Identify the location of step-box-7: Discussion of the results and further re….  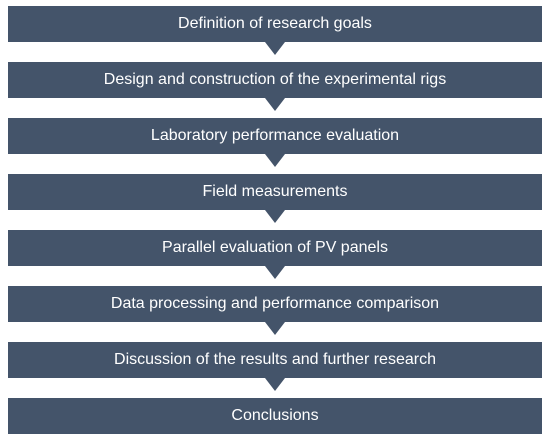
(275, 360).